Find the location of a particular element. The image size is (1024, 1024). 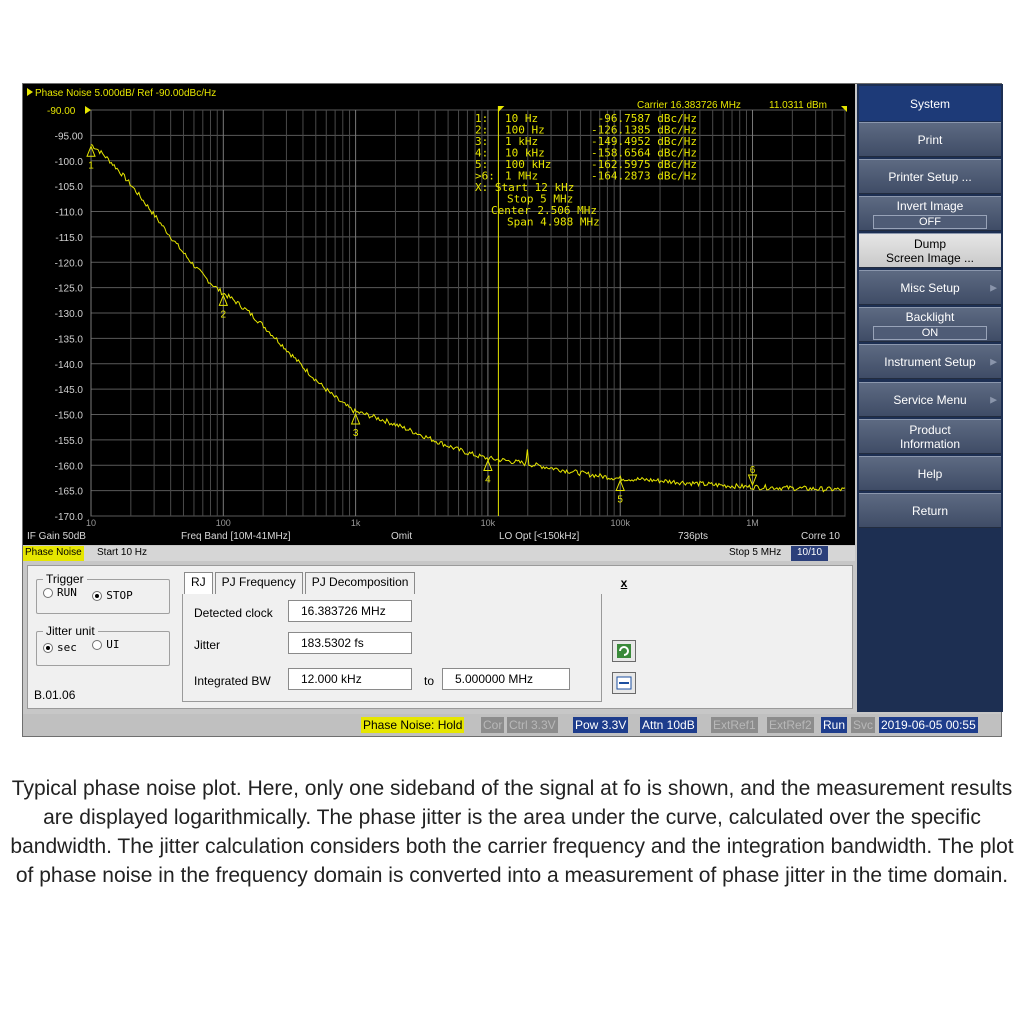

softkey-label: System is located at coordinates (929, 103).